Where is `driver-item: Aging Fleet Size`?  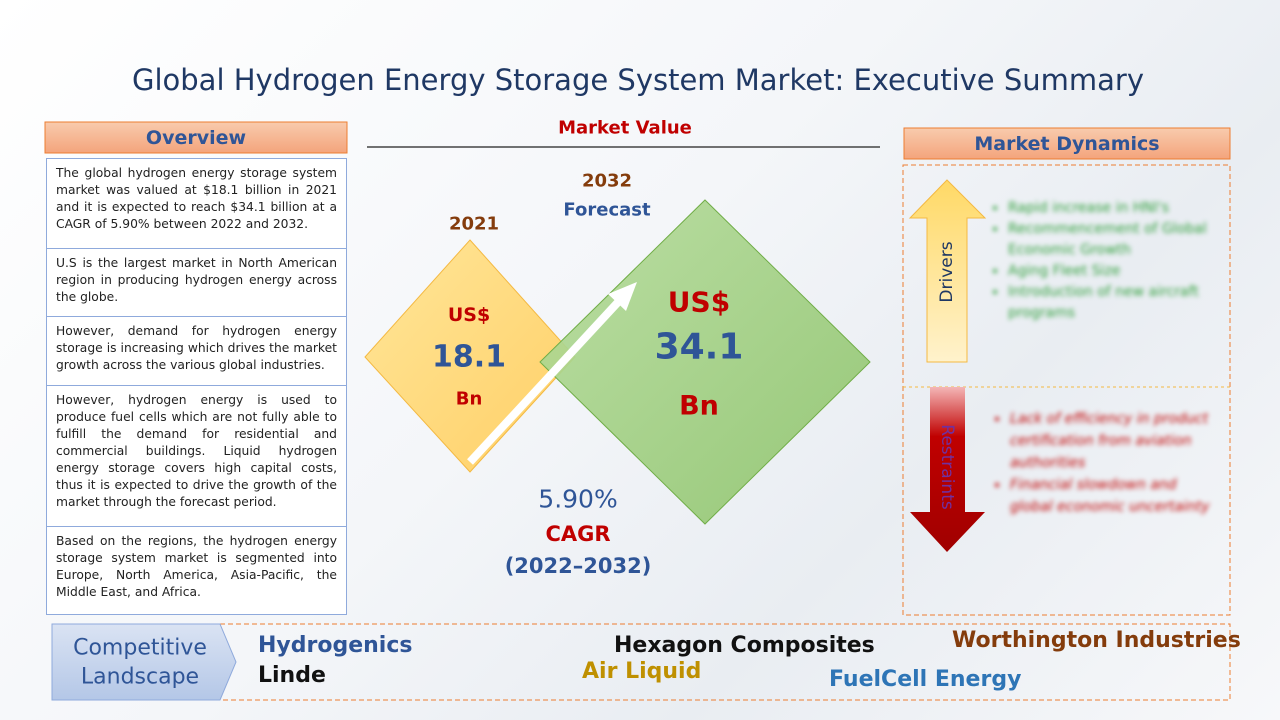
driver-item: Aging Fleet Size is located at coordinates (1111, 271).